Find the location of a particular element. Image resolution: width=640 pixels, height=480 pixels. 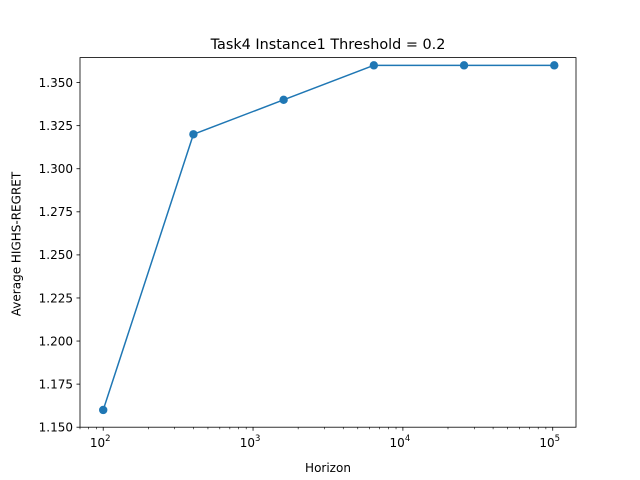

chart-title: Task4 Instance1 Threshold = 0.2 is located at coordinates (328, 45).